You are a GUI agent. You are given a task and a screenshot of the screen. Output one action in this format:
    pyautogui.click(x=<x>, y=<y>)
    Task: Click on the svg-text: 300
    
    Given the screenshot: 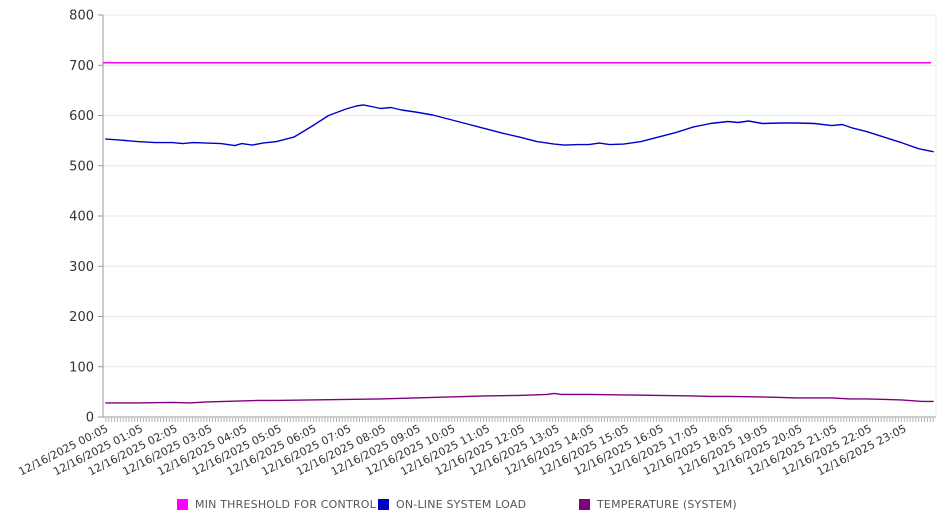 What is the action you would take?
    pyautogui.click(x=81, y=267)
    